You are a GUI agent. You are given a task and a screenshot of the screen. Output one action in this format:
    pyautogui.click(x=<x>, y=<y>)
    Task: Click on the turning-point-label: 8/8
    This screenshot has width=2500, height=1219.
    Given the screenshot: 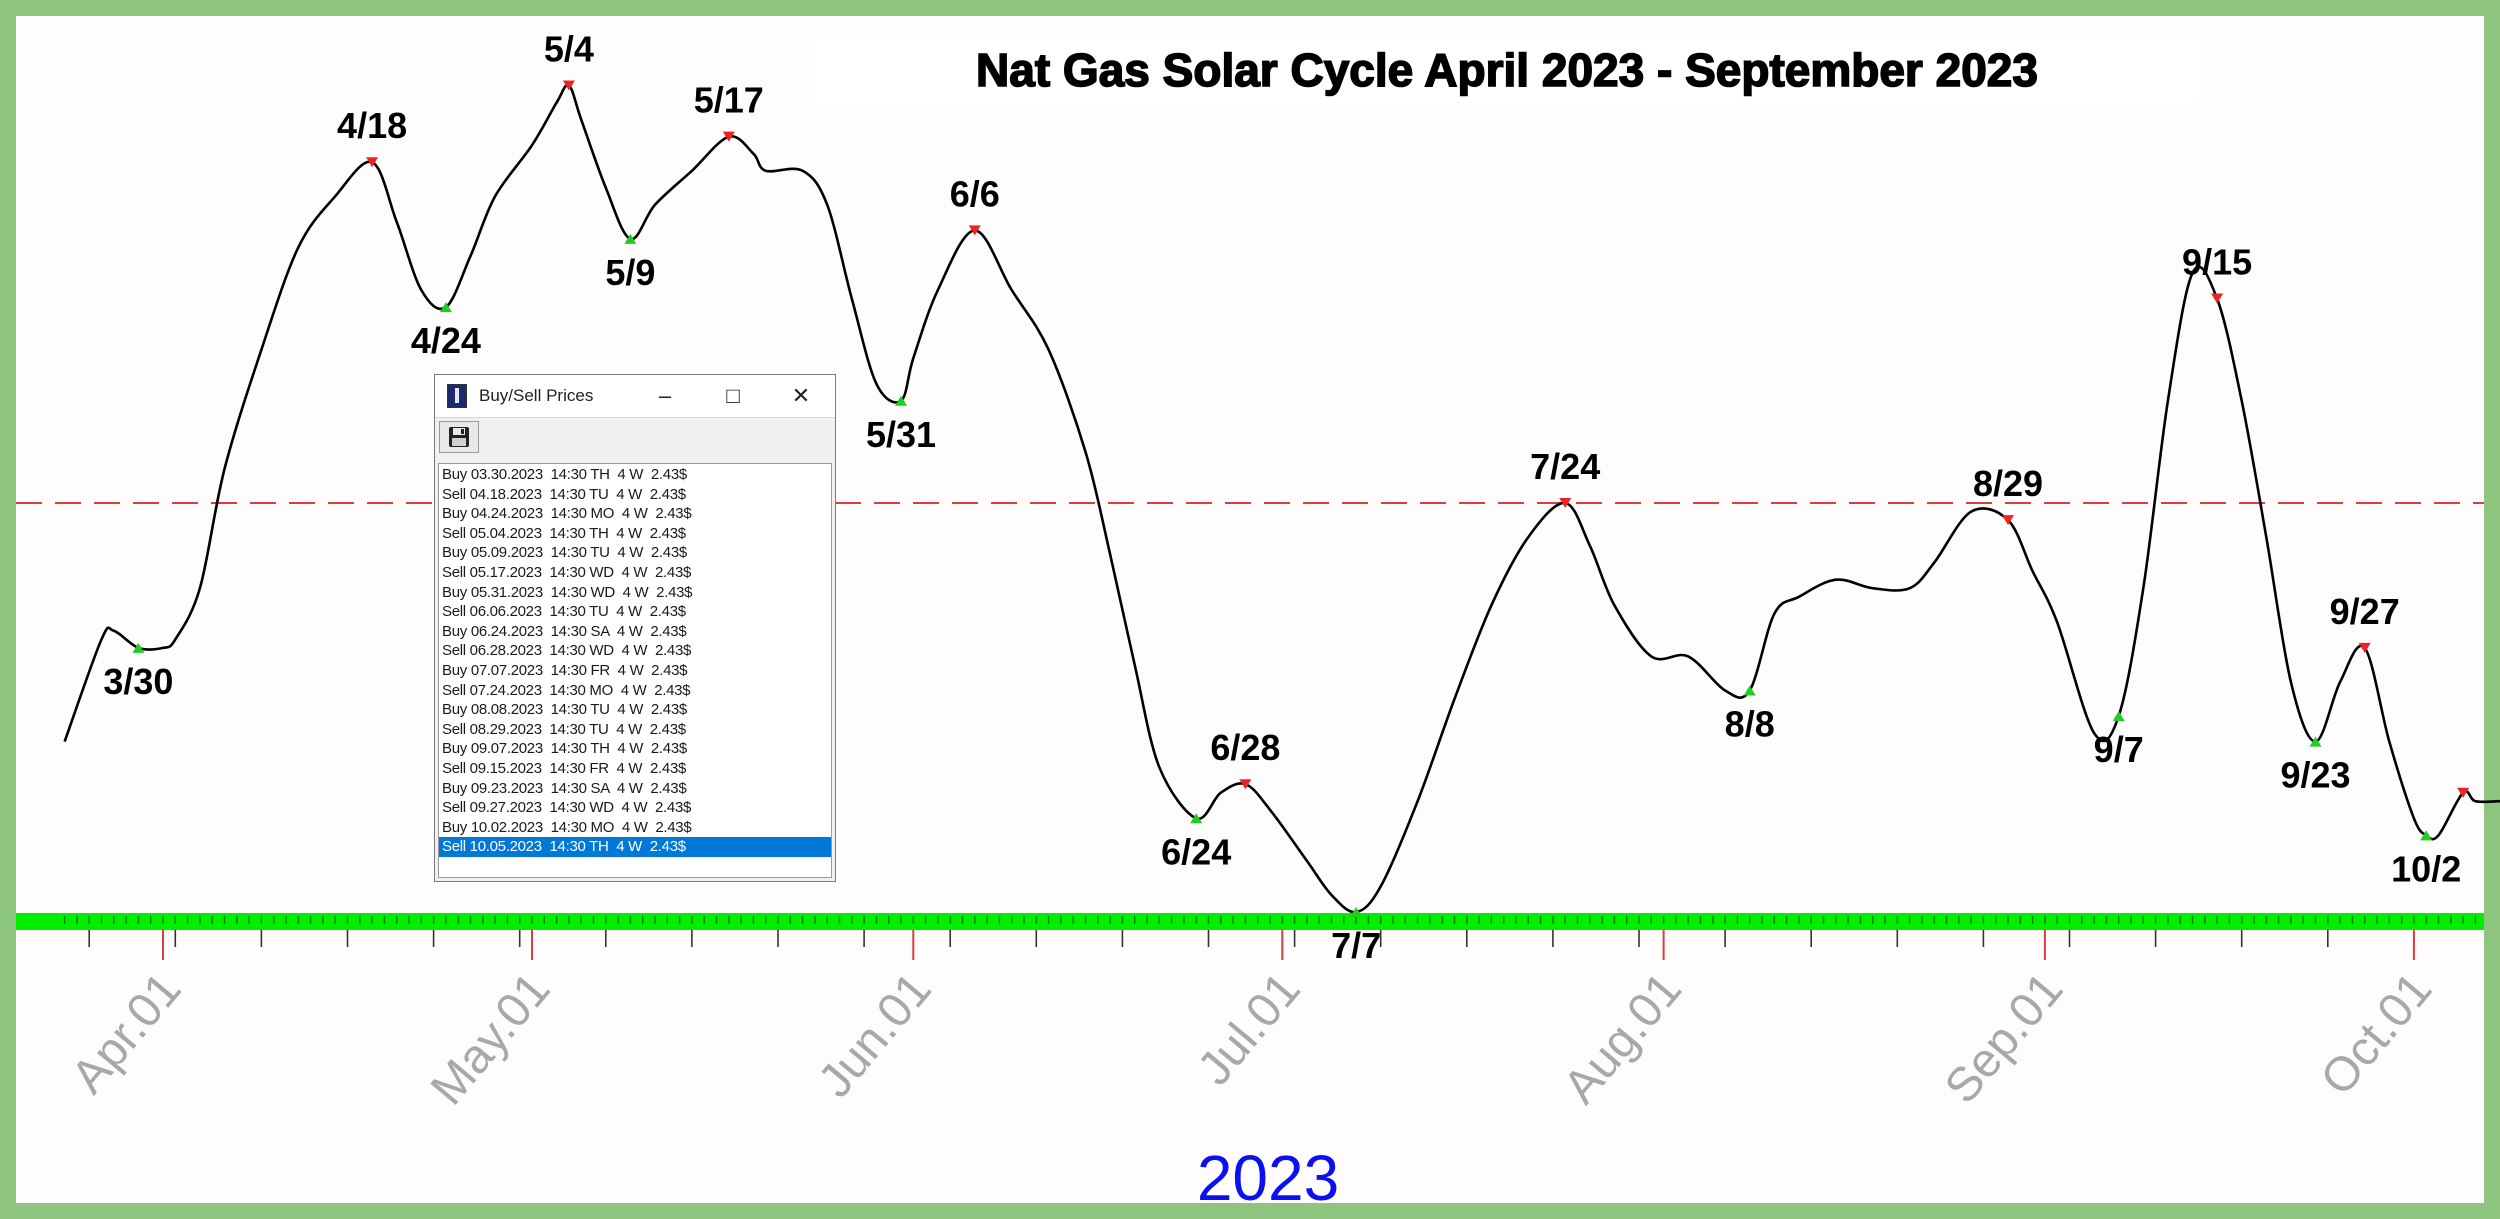 What is the action you would take?
    pyautogui.click(x=1750, y=723)
    